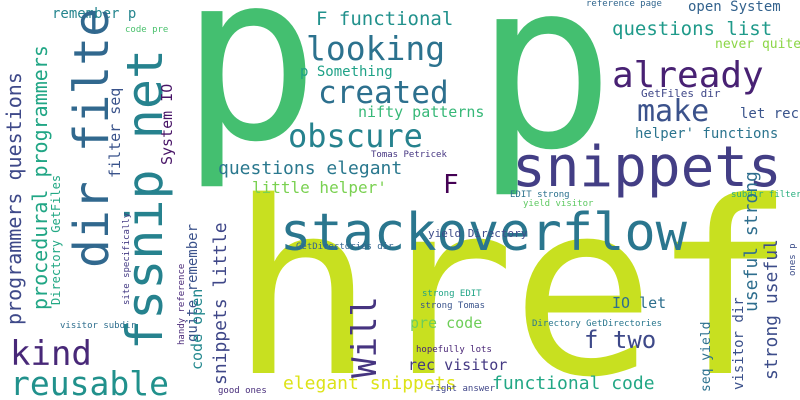  I want to click on word-F: F, so click(451, 185).